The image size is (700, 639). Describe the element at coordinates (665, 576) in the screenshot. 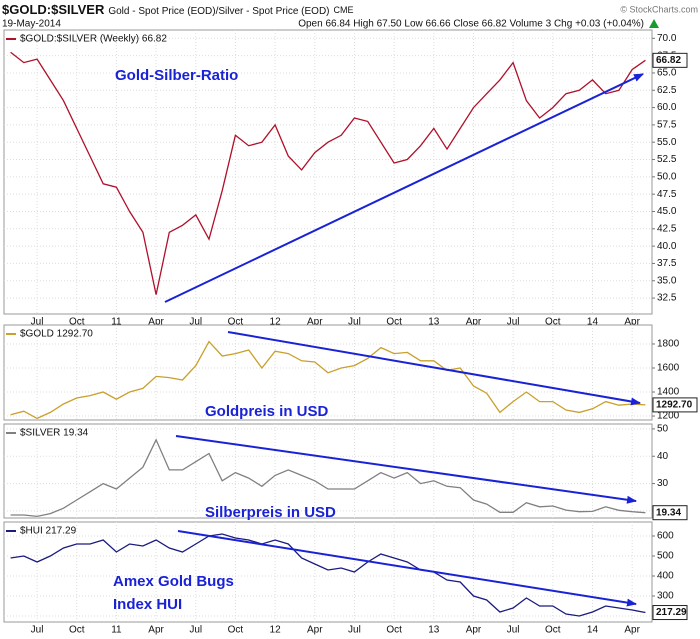

I see `y-tick-label: 400` at that location.